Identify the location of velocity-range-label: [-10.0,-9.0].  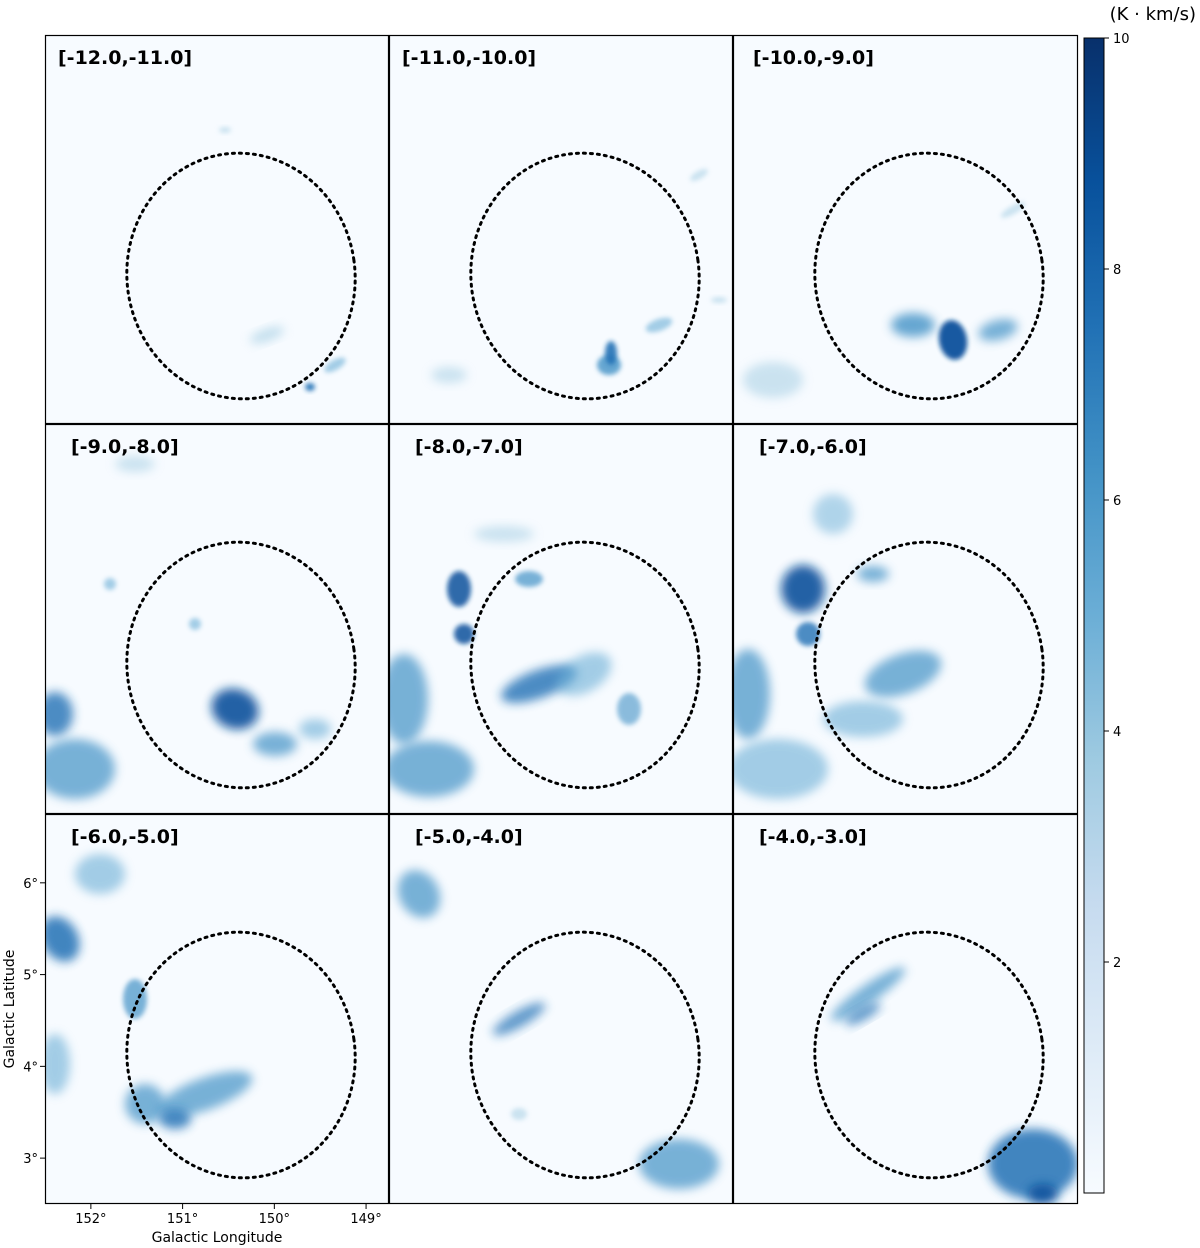
(813, 58).